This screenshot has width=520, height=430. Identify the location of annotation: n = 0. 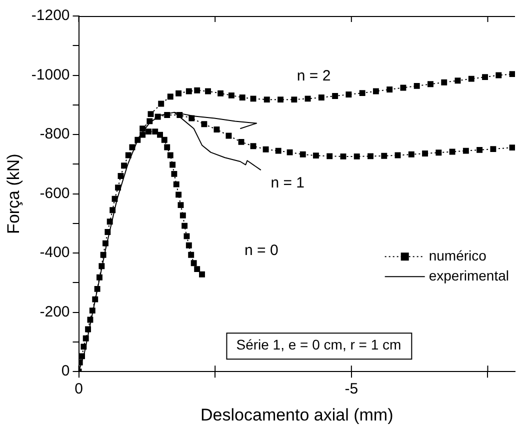
(261, 250).